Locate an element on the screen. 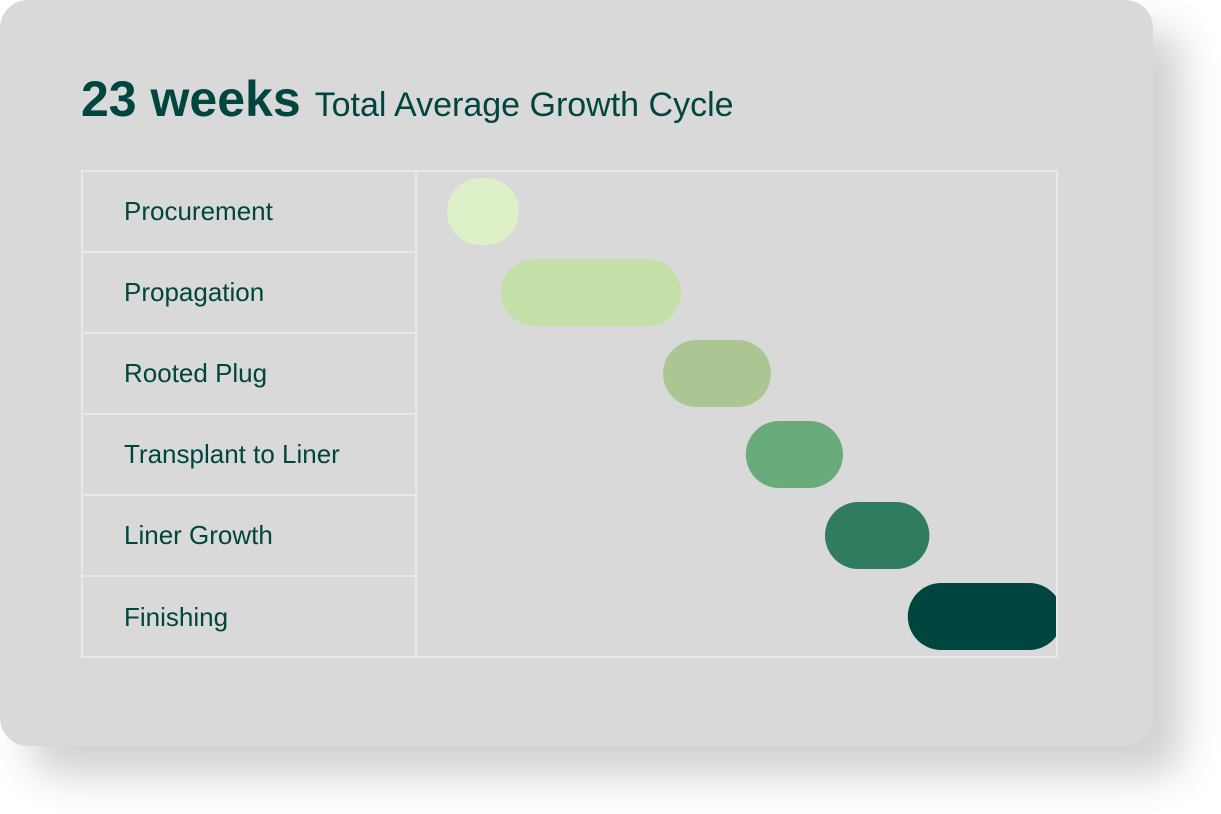 Image resolution: width=1221 pixels, height=814 pixels. heading-subtitle: Total Average Growth Cycle is located at coordinates (524, 105).